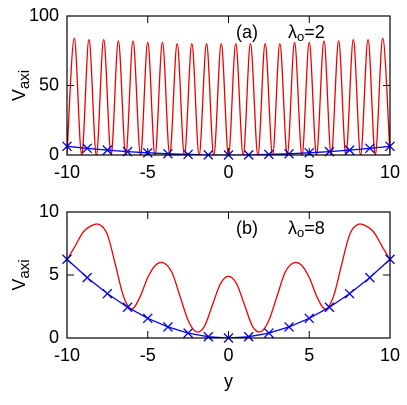  Describe the element at coordinates (54, 274) in the screenshot. I see `y-tick-label: 5` at that location.